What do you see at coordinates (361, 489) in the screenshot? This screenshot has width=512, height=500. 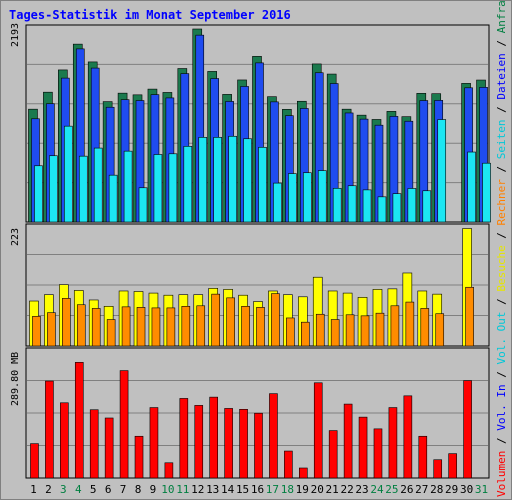 I see `x-tick-label-day-23: 23` at bounding box center [361, 489].